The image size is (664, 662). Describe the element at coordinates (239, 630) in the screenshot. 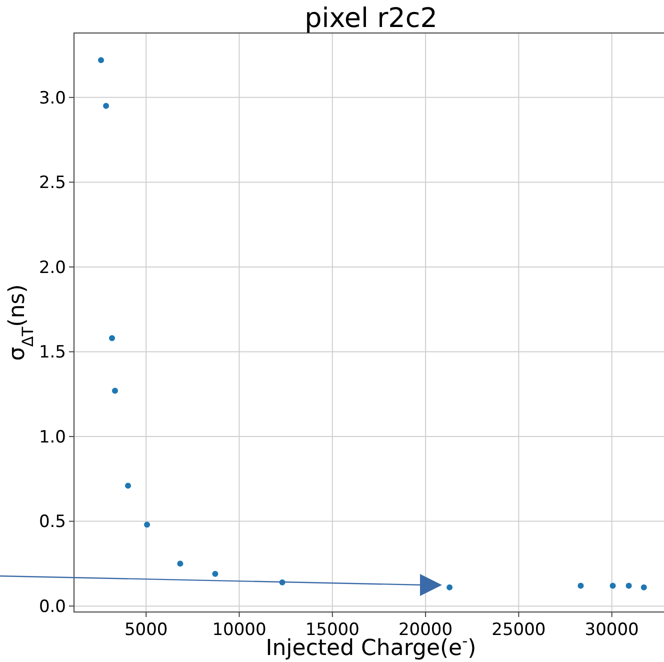

I see `x-tick-label: 10000` at that location.